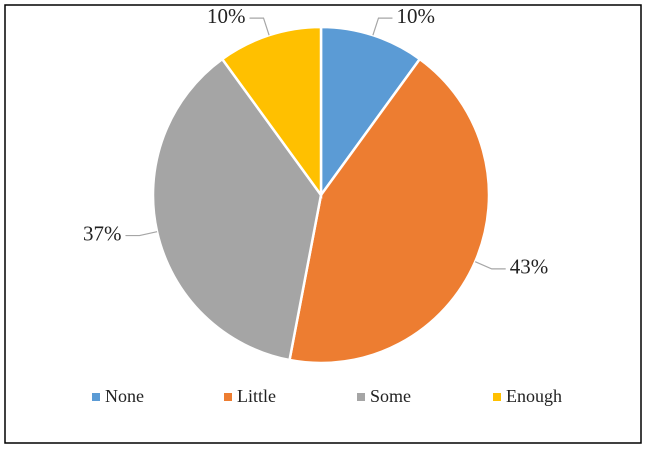 Image resolution: width=647 pixels, height=450 pixels. What do you see at coordinates (124, 396) in the screenshot?
I see `legend-label: None` at bounding box center [124, 396].